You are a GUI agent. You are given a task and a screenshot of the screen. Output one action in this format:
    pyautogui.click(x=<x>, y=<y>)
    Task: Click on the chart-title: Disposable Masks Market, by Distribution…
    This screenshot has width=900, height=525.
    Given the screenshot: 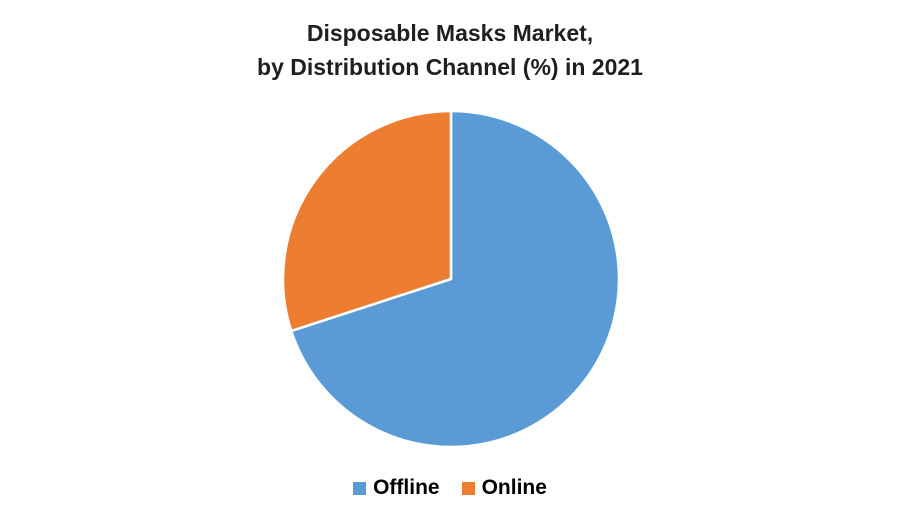 What is the action you would take?
    pyautogui.click(x=450, y=50)
    